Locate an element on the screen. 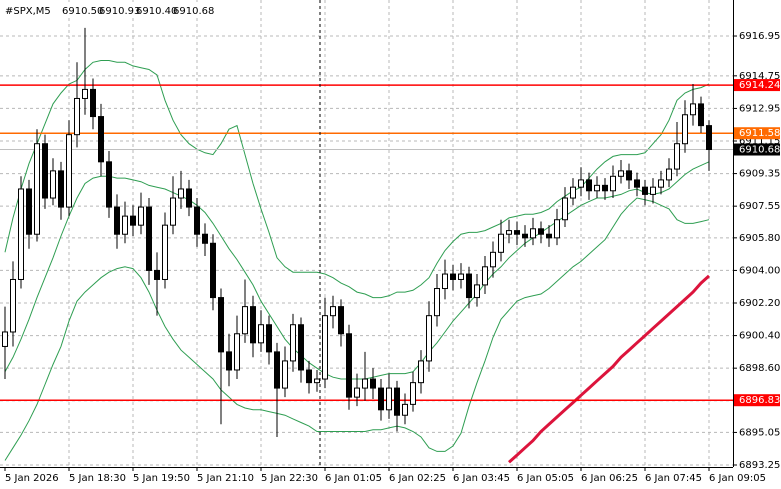 This screenshot has width=781, height=489. current-price-bg is located at coordinates (757, 149).